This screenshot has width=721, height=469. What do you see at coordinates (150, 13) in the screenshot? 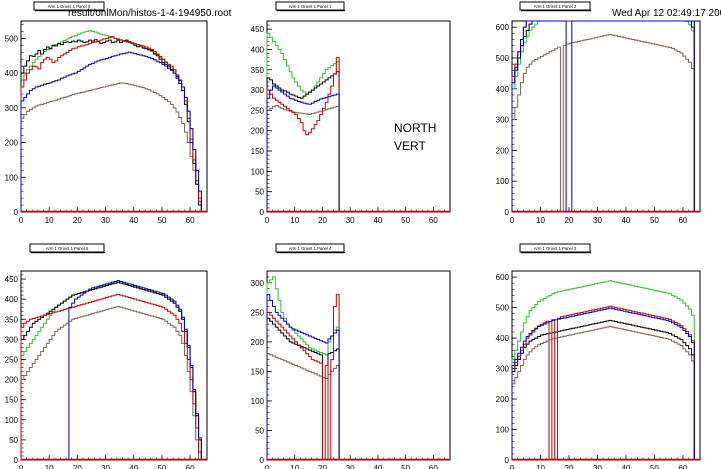
I see `file-path-label: result/onlMon/histos-1-4-194950.root` at bounding box center [150, 13].